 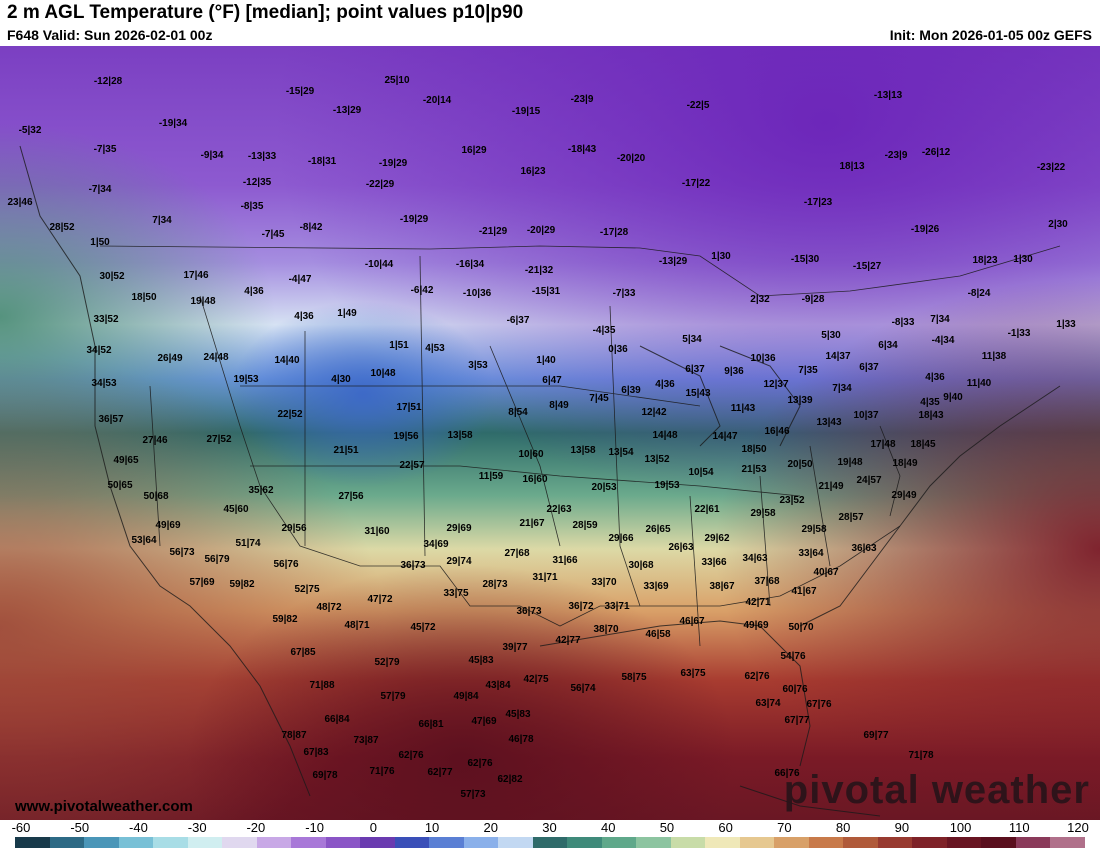 I want to click on point-value-label: 3|53, so click(x=478, y=365).